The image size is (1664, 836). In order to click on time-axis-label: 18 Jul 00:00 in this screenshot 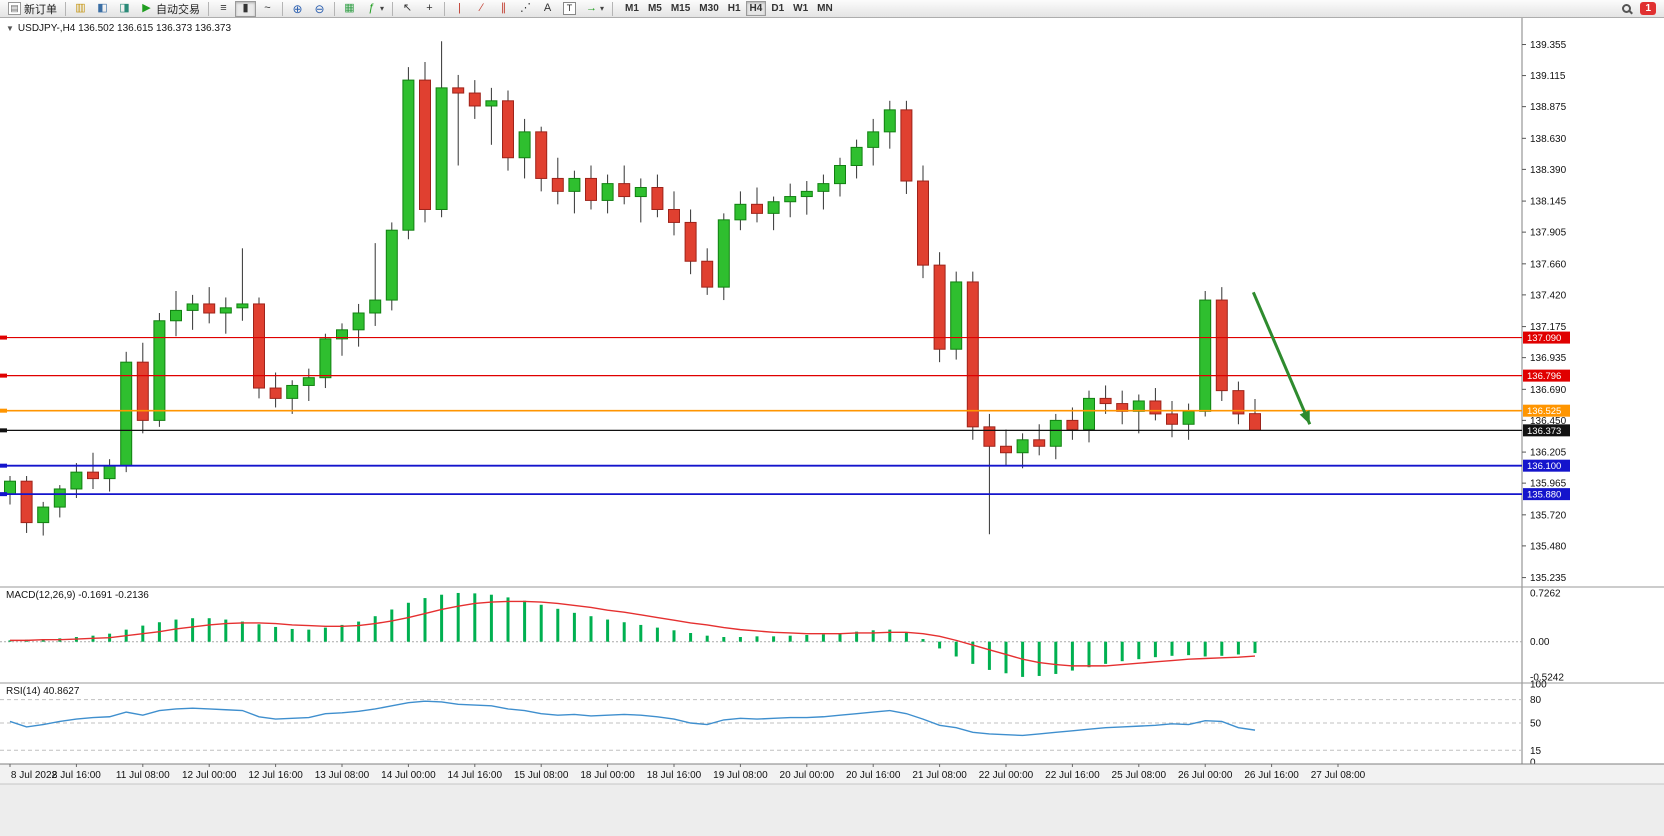, I will do `click(607, 775)`.